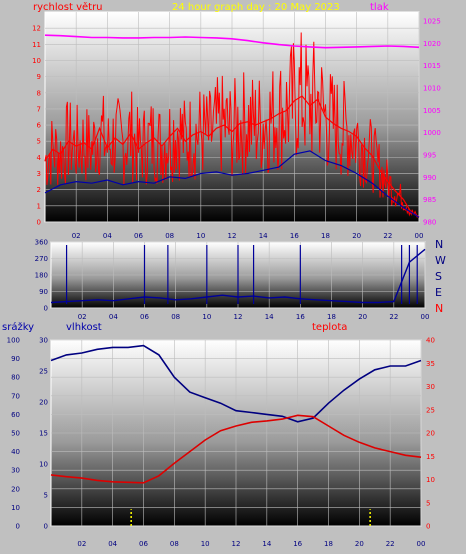 The image size is (466, 554). Describe the element at coordinates (13, 341) in the screenshot. I see `rain-tick-label: 100` at that location.